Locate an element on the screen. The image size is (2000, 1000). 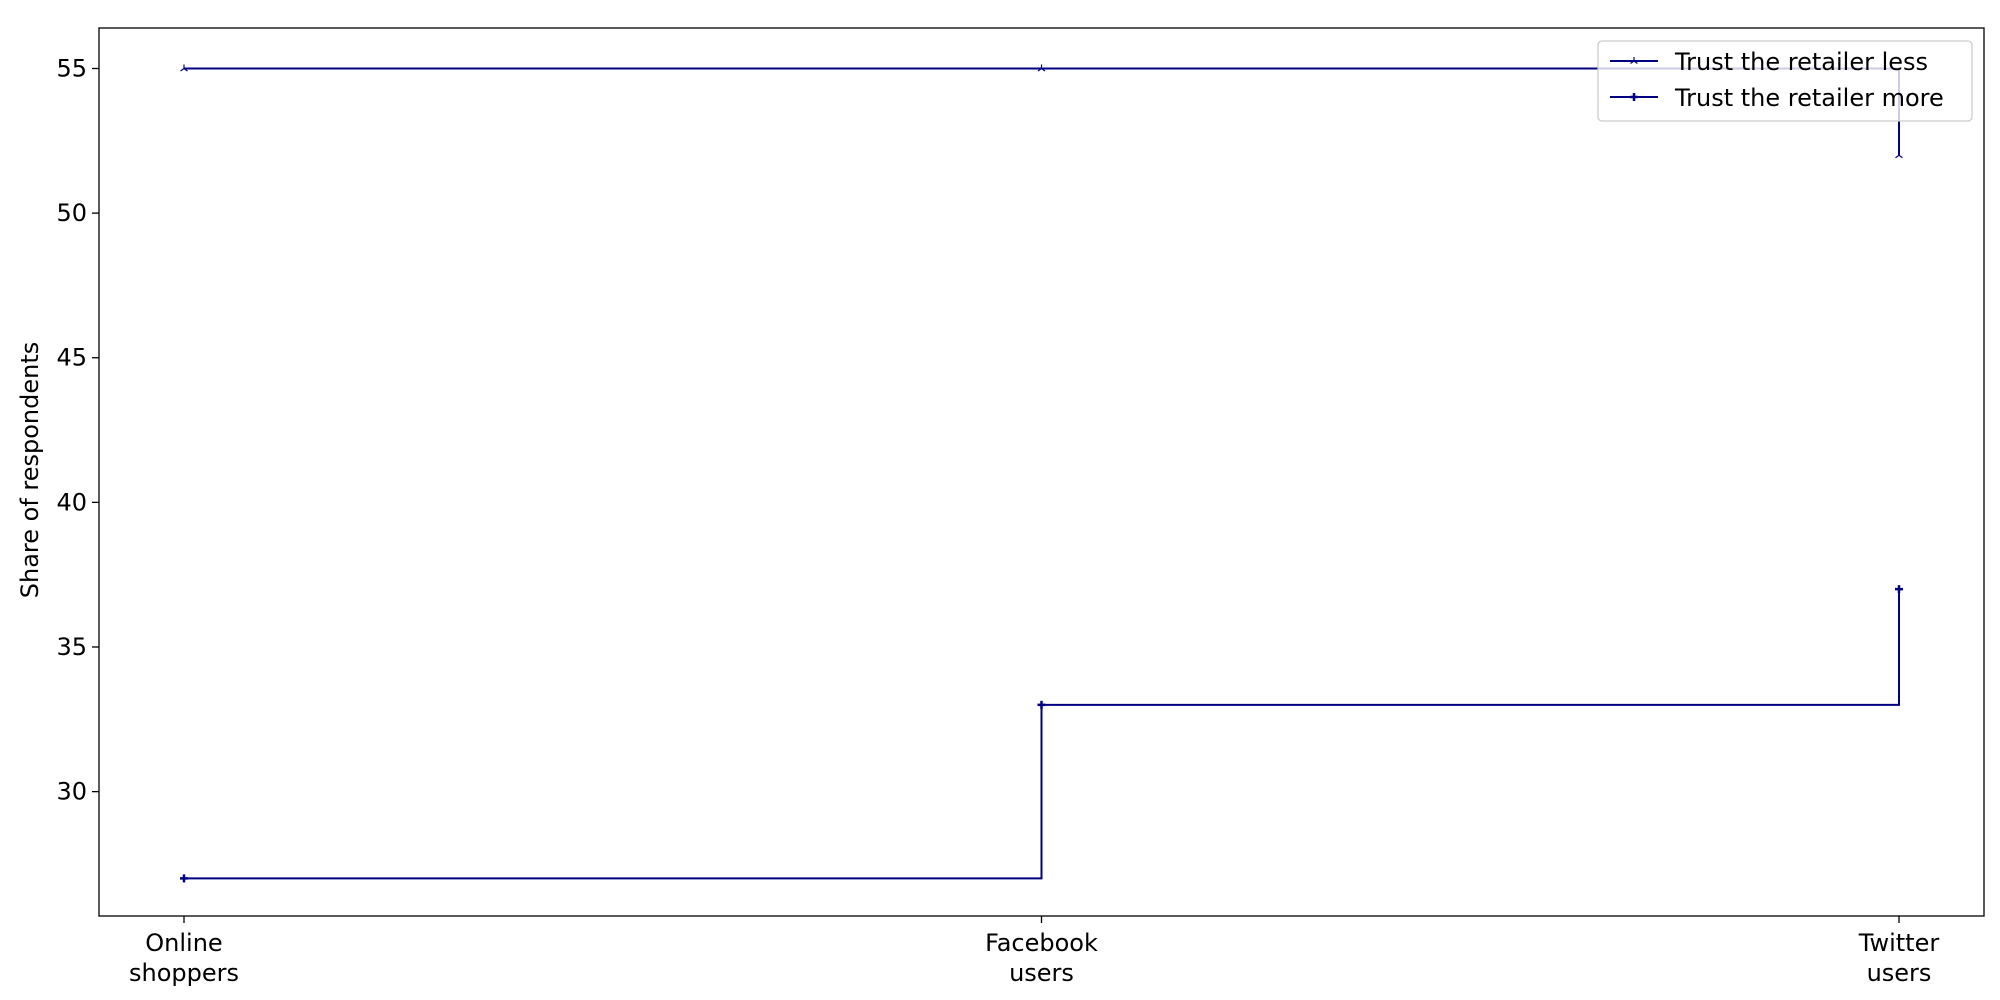
y-tick-label: 50 is located at coordinates (71, 213).